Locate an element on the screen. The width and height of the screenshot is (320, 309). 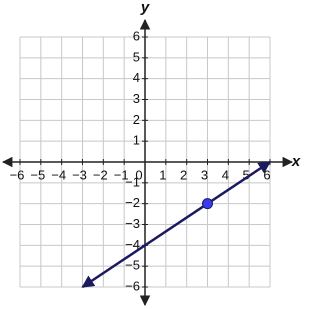
x-tick-label: −6 is located at coordinates (17, 174).